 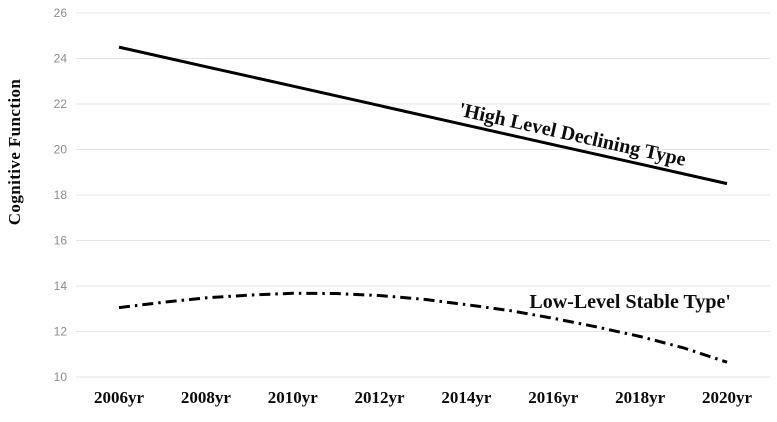 What do you see at coordinates (61, 332) in the screenshot?
I see `y-tick-label-12: 12` at bounding box center [61, 332].